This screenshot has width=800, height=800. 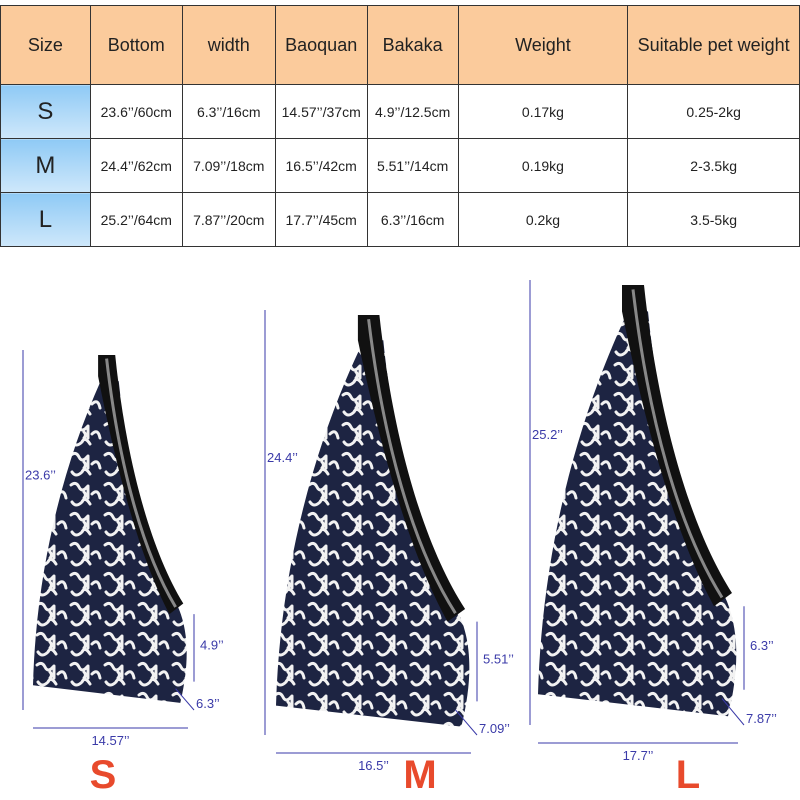 I want to click on table-cell: L, so click(x=45, y=219).